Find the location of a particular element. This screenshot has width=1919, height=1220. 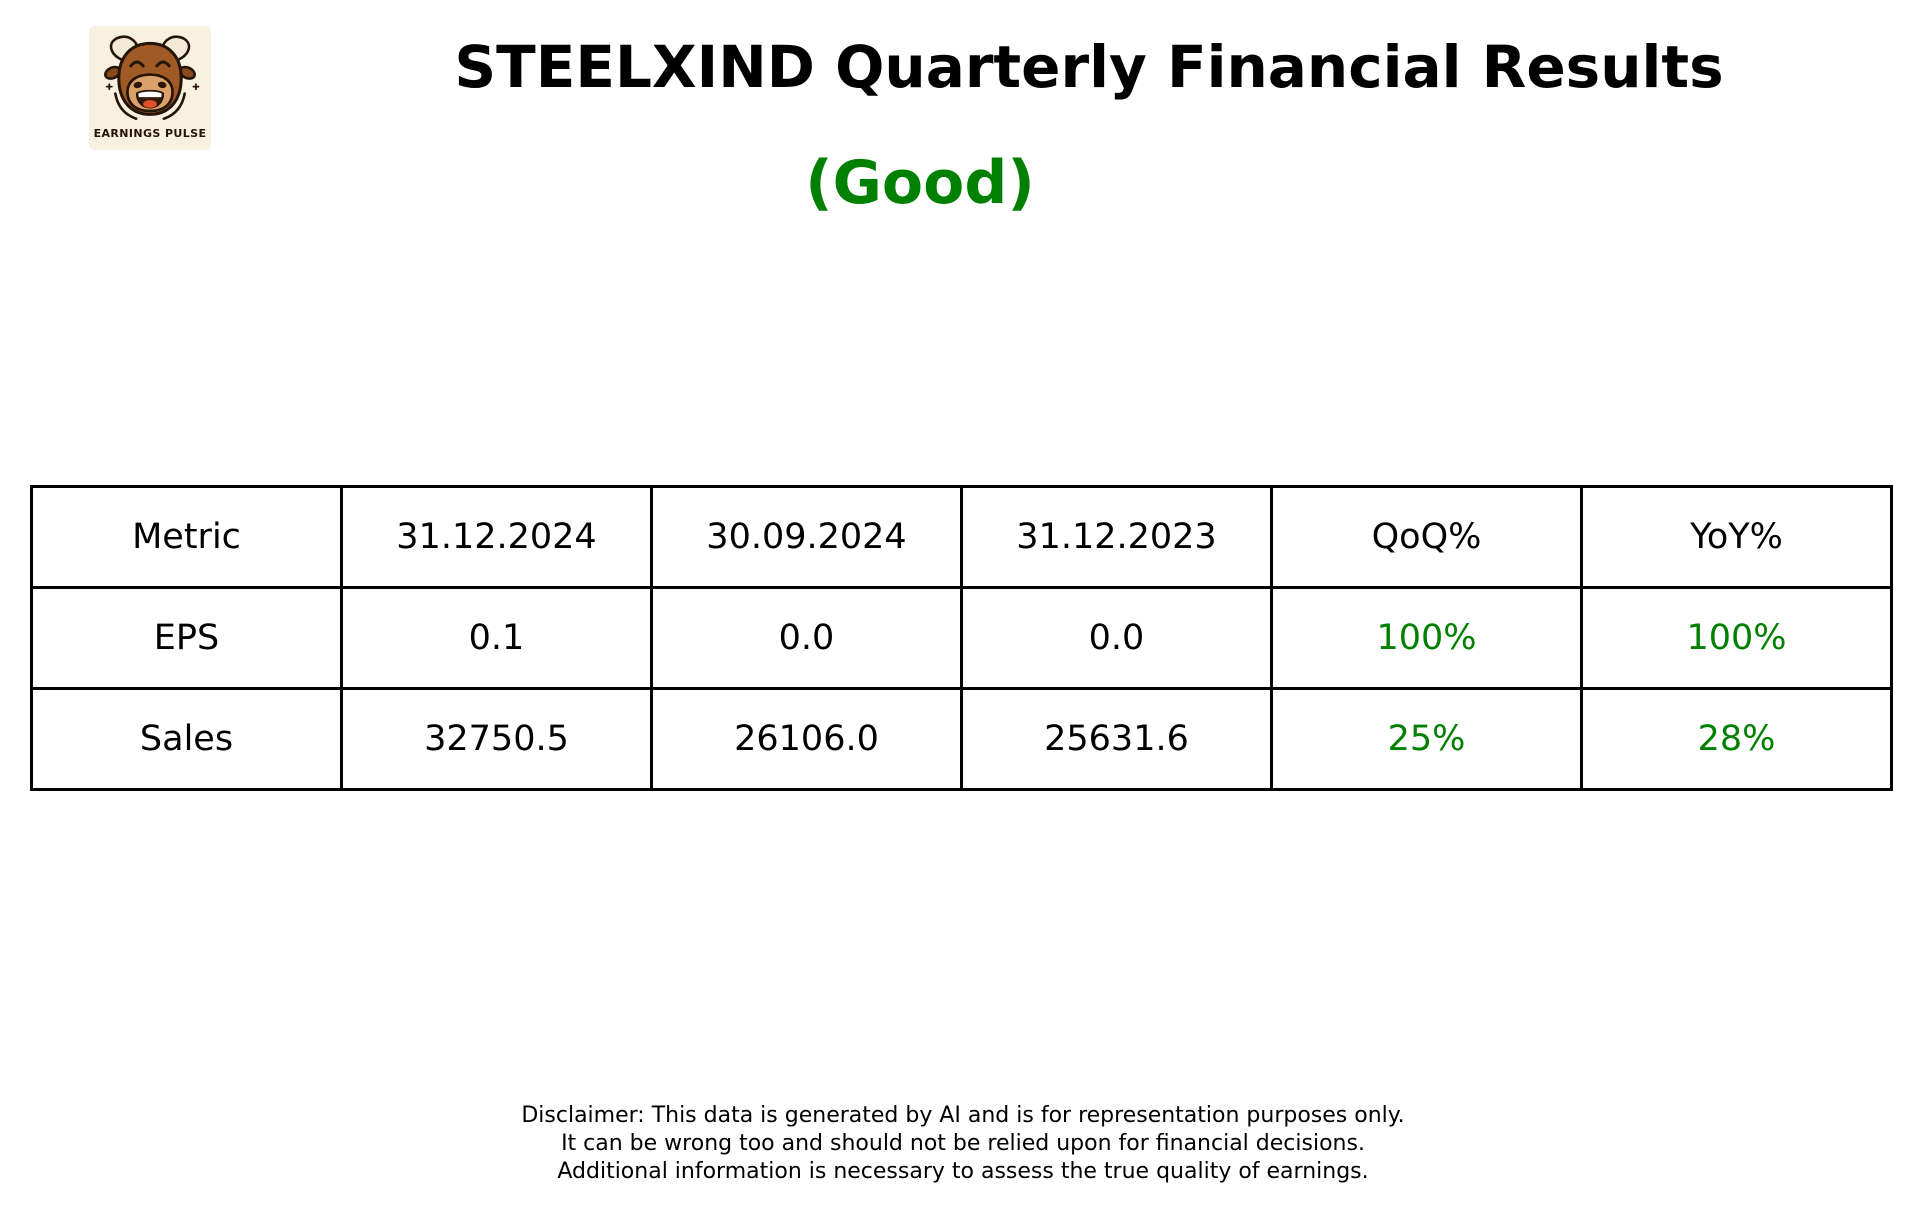

sales-qoq-percent: 25% is located at coordinates (1426, 739).